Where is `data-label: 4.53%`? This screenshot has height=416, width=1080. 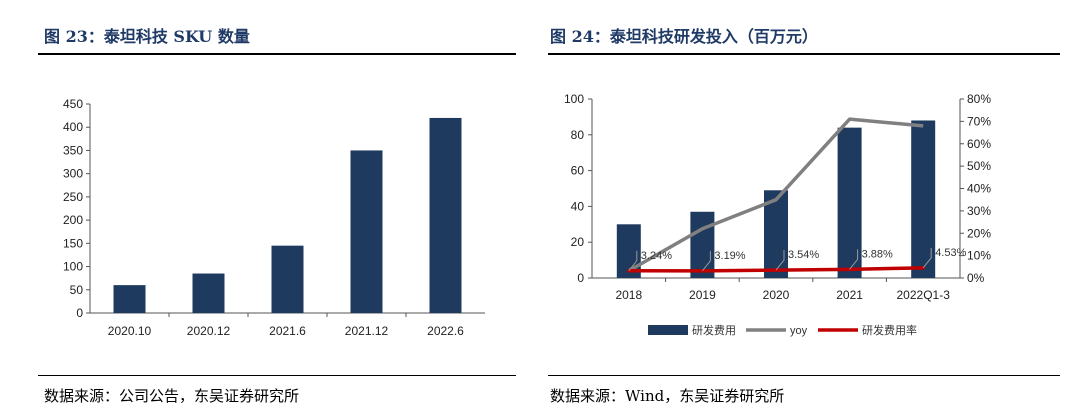
data-label: 4.53% is located at coordinates (950, 253).